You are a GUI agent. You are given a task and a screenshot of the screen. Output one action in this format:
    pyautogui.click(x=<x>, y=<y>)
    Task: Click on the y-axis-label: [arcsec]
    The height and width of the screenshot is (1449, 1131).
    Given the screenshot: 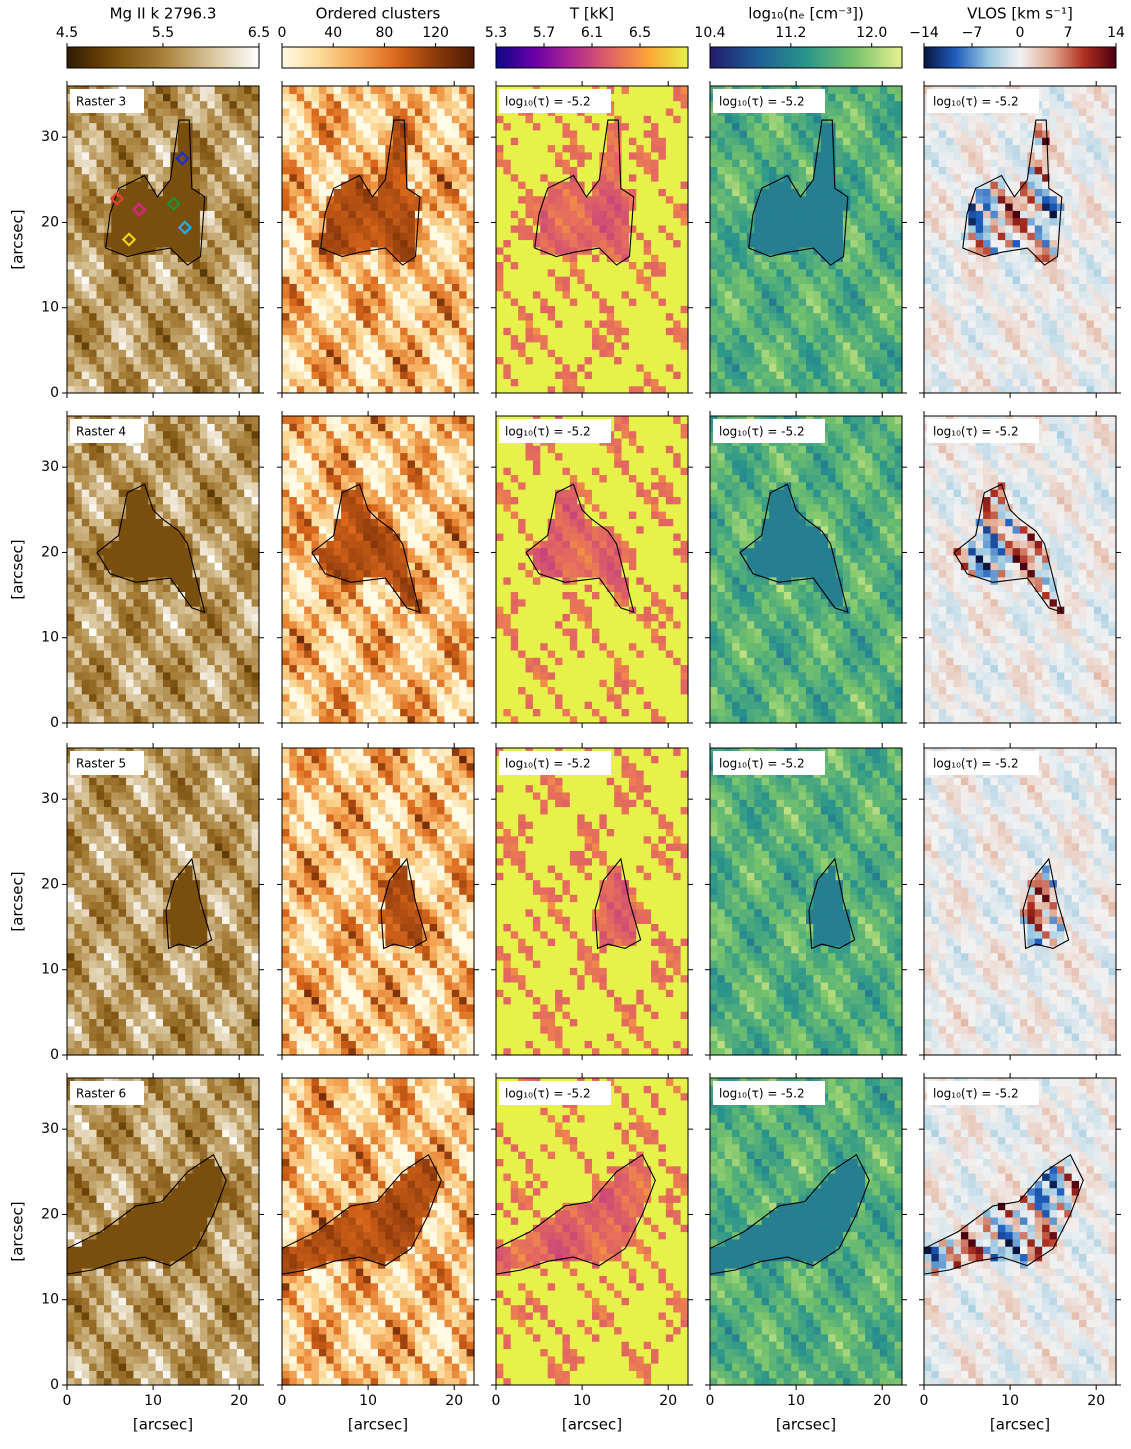 What is the action you would take?
    pyautogui.click(x=18, y=239)
    